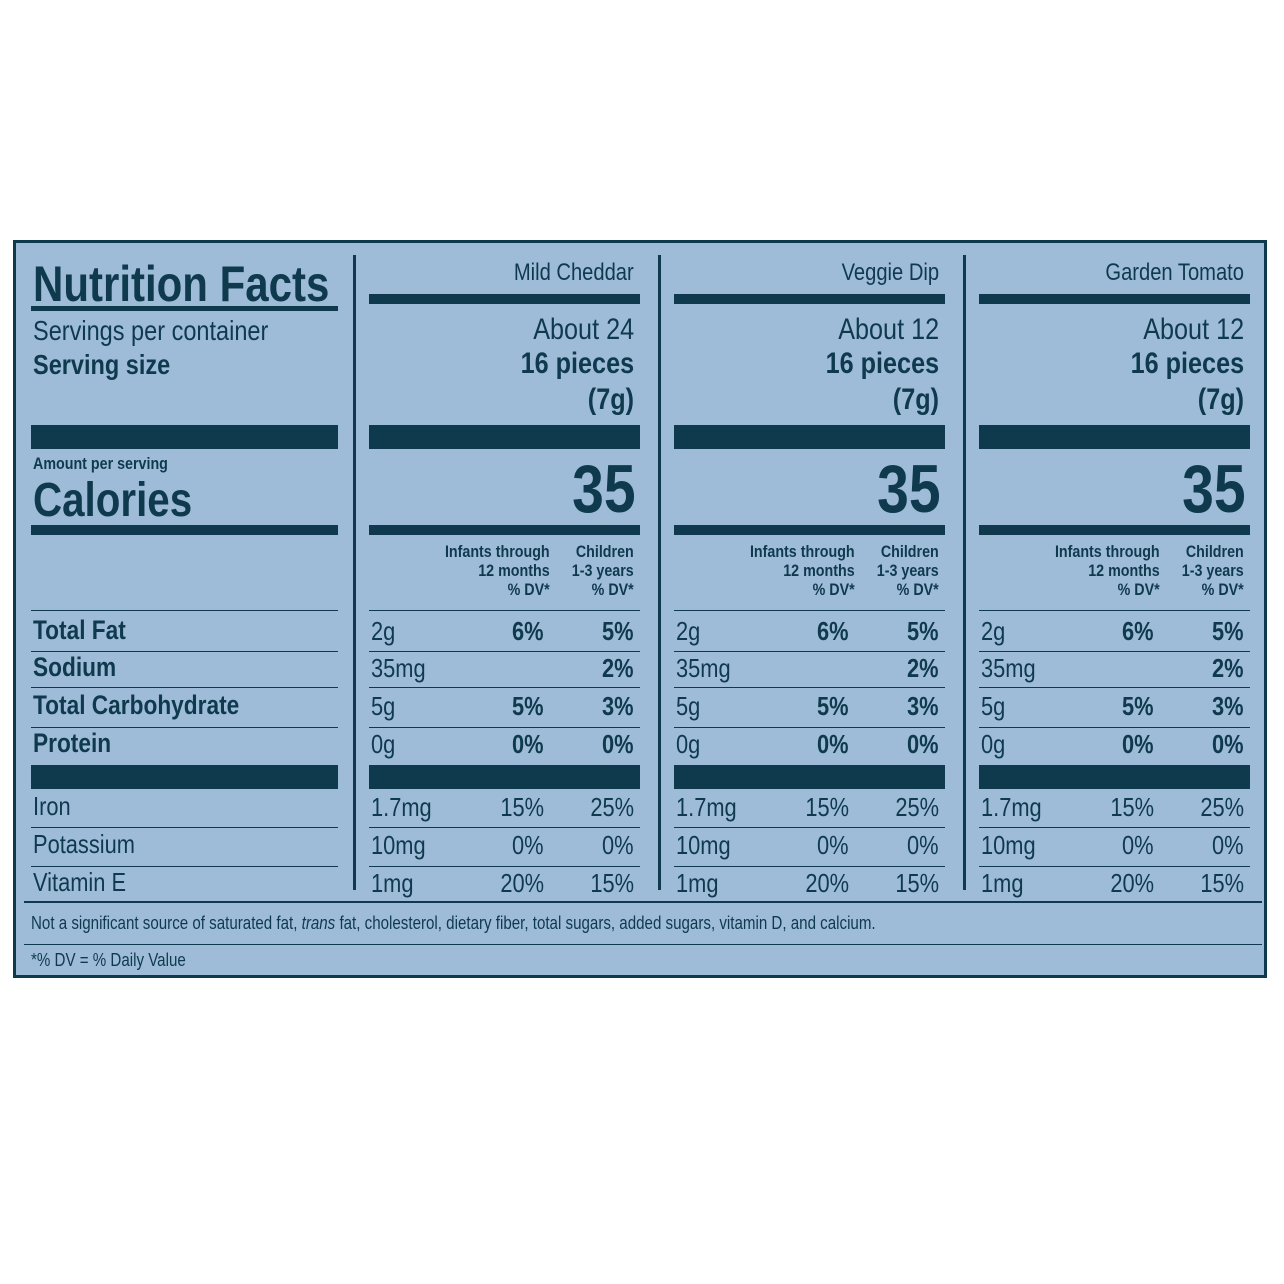 This screenshot has width=1284, height=1284. Describe the element at coordinates (102, 364) in the screenshot. I see `serving-size-label: Serving size` at that location.